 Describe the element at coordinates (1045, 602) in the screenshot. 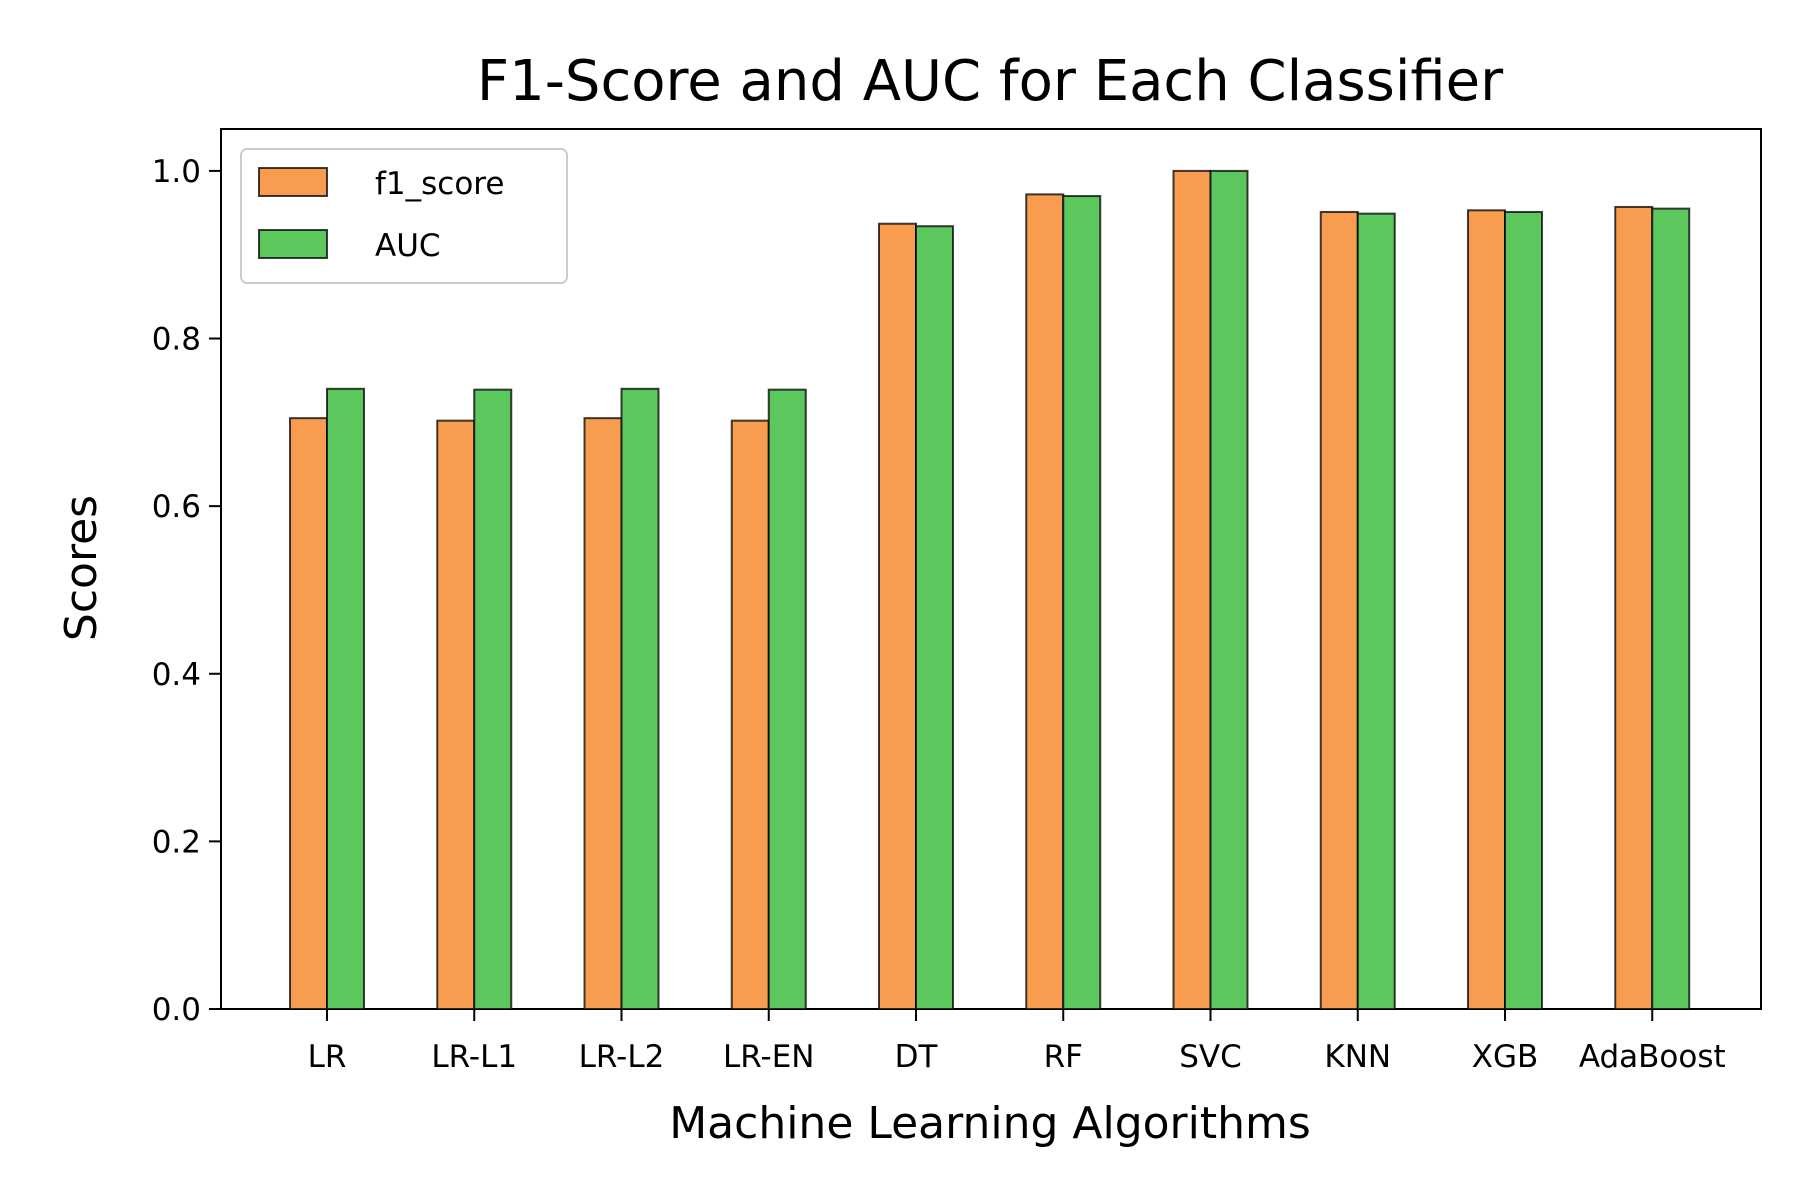

I see `bar-f1-score-rf` at that location.